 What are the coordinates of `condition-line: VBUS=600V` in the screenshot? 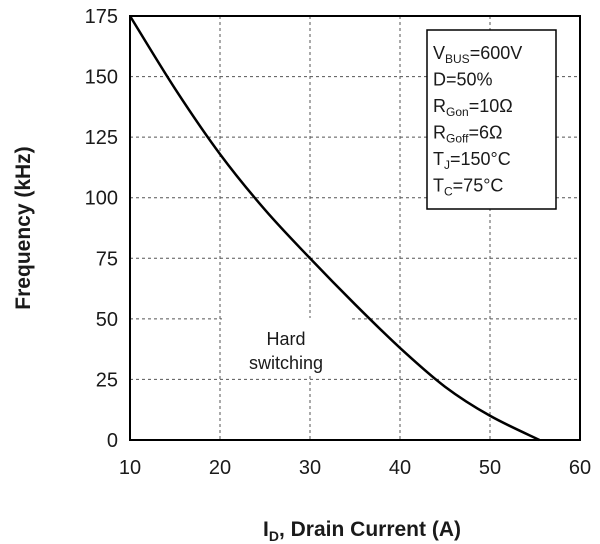 It's located at (477, 54).